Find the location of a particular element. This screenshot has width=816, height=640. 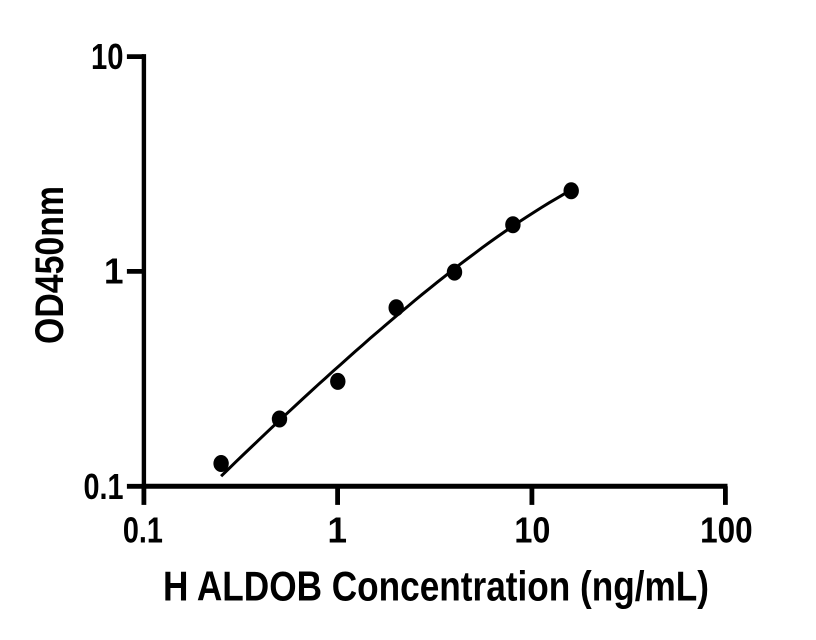

svg-text: 100 is located at coordinates (726, 530).